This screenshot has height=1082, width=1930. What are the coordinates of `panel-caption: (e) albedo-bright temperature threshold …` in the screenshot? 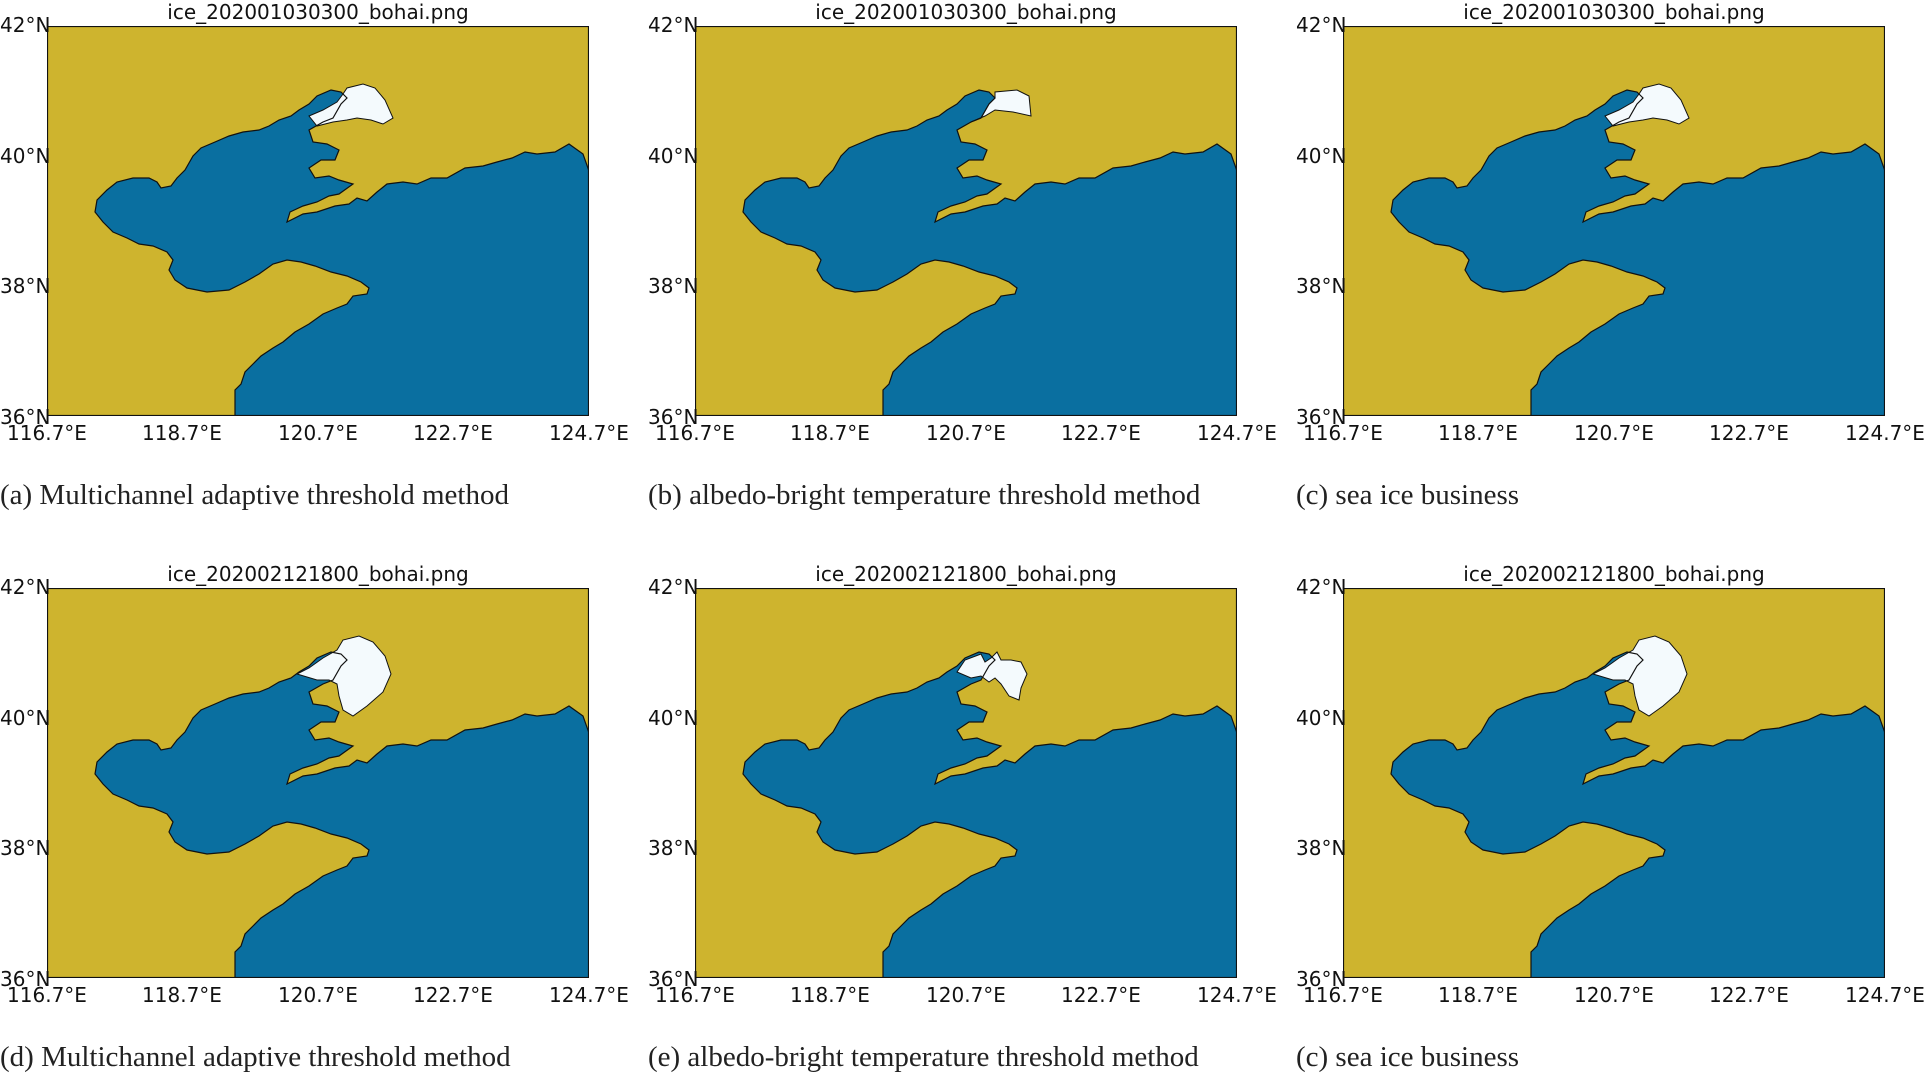 It's located at (923, 1057).